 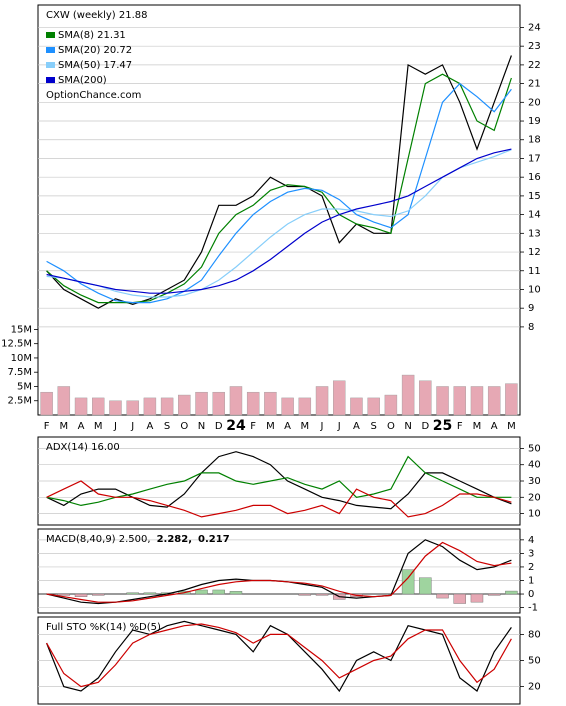 What do you see at coordinates (279, 571) in the screenshot?
I see `panel-frame` at bounding box center [279, 571].